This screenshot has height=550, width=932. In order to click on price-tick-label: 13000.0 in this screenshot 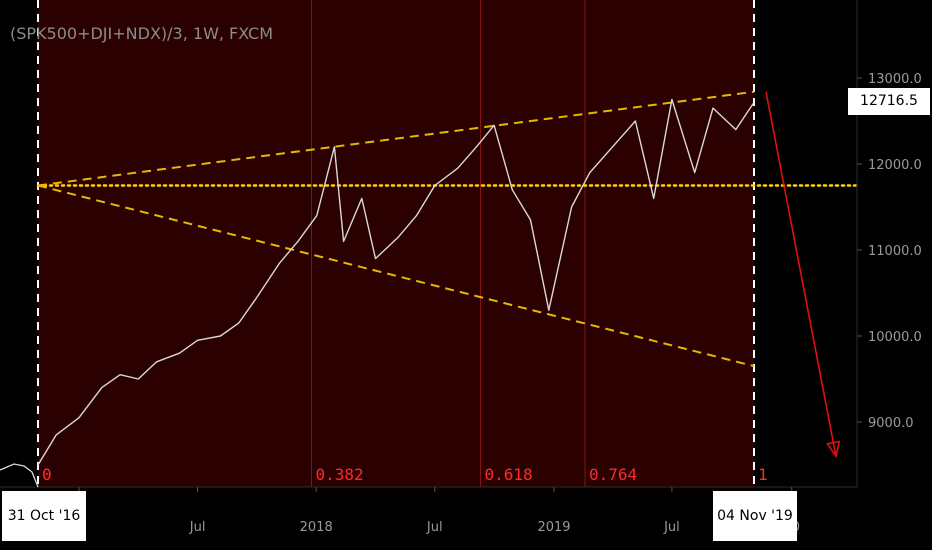, I will do `click(895, 79)`.